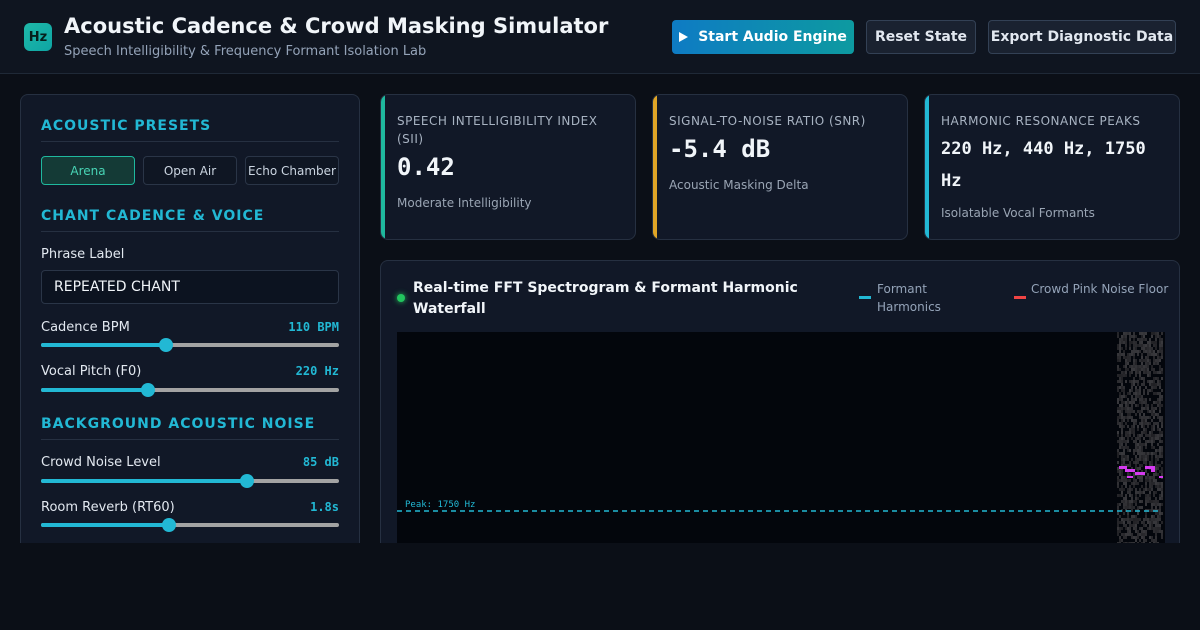 The width and height of the screenshot is (1200, 630). Describe the element at coordinates (190, 287) in the screenshot. I see `phrase-input: REPEATED CHANT` at that location.